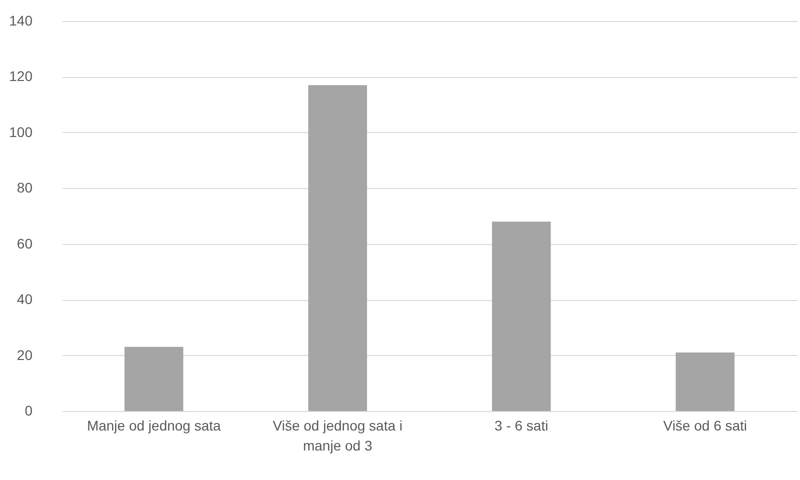 This screenshot has height=480, width=800. I want to click on x-tick-label: Manje od jednog sata, so click(154, 426).